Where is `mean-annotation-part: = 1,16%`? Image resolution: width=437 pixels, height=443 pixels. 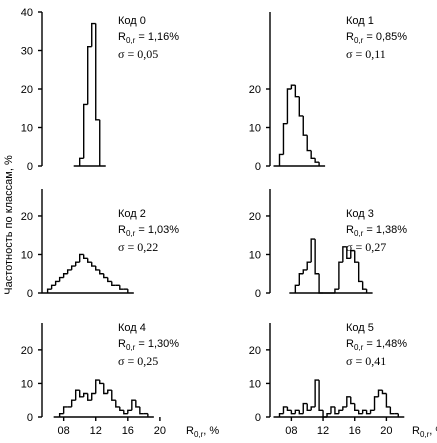
mean-annotation-part: = 1,16% is located at coordinates (157, 37).